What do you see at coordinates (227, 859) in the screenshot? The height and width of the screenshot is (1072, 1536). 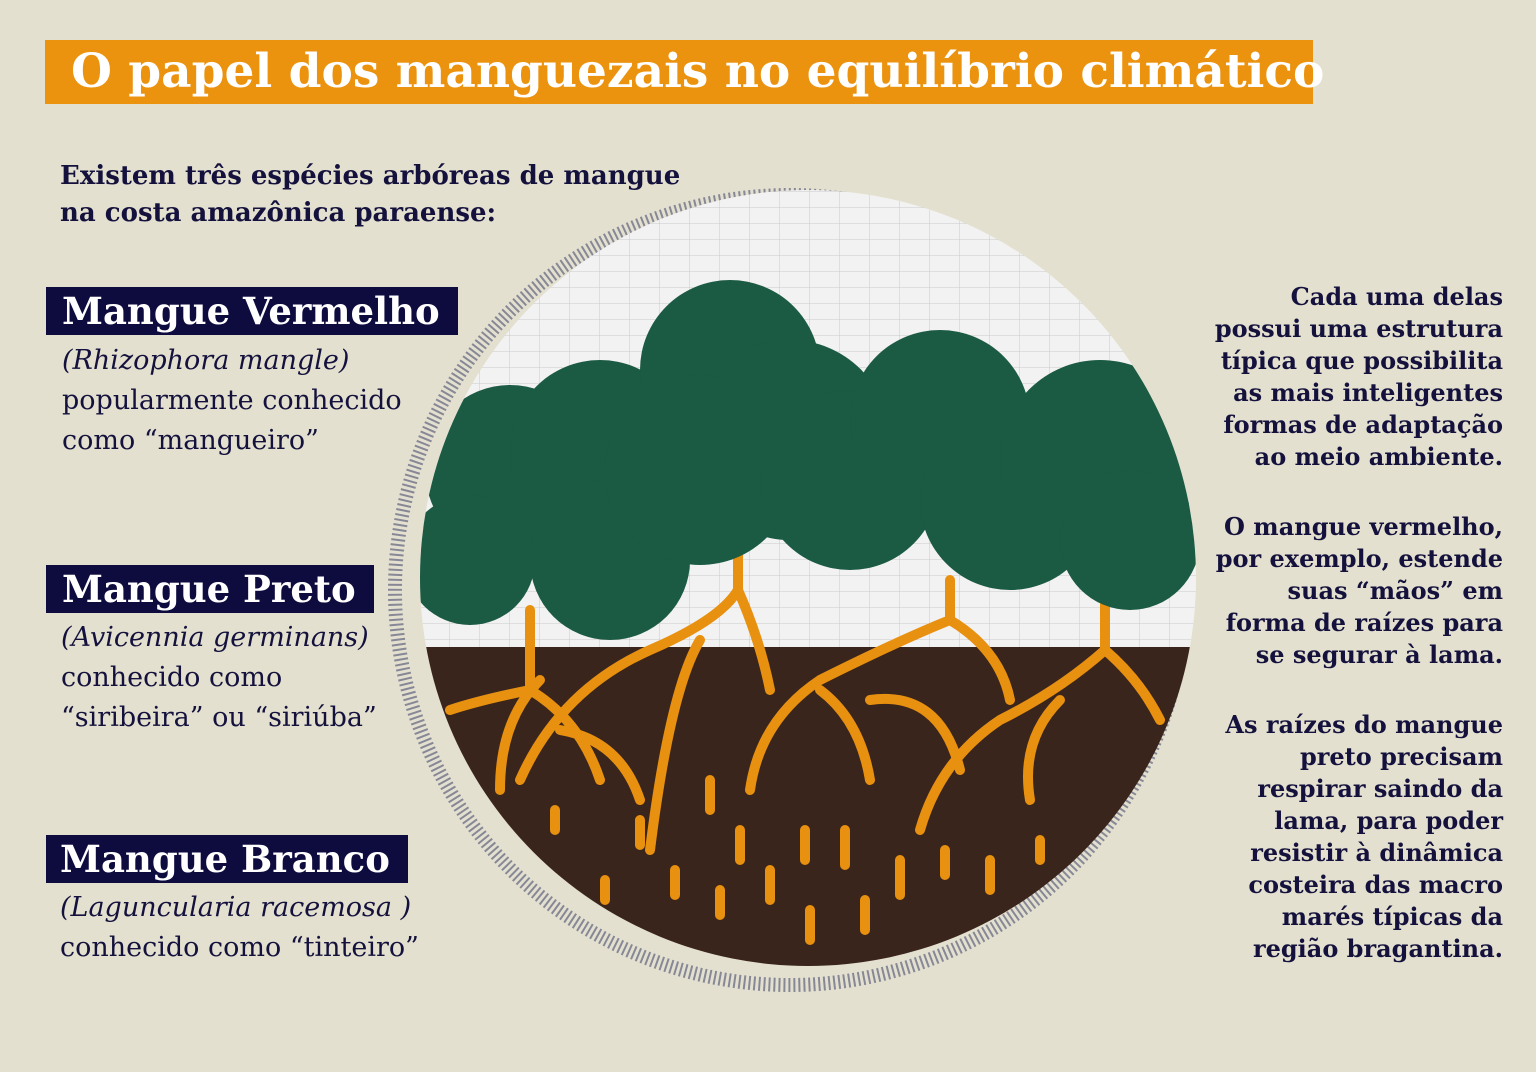 I see `species-label-branco: Mangue Branco` at bounding box center [227, 859].